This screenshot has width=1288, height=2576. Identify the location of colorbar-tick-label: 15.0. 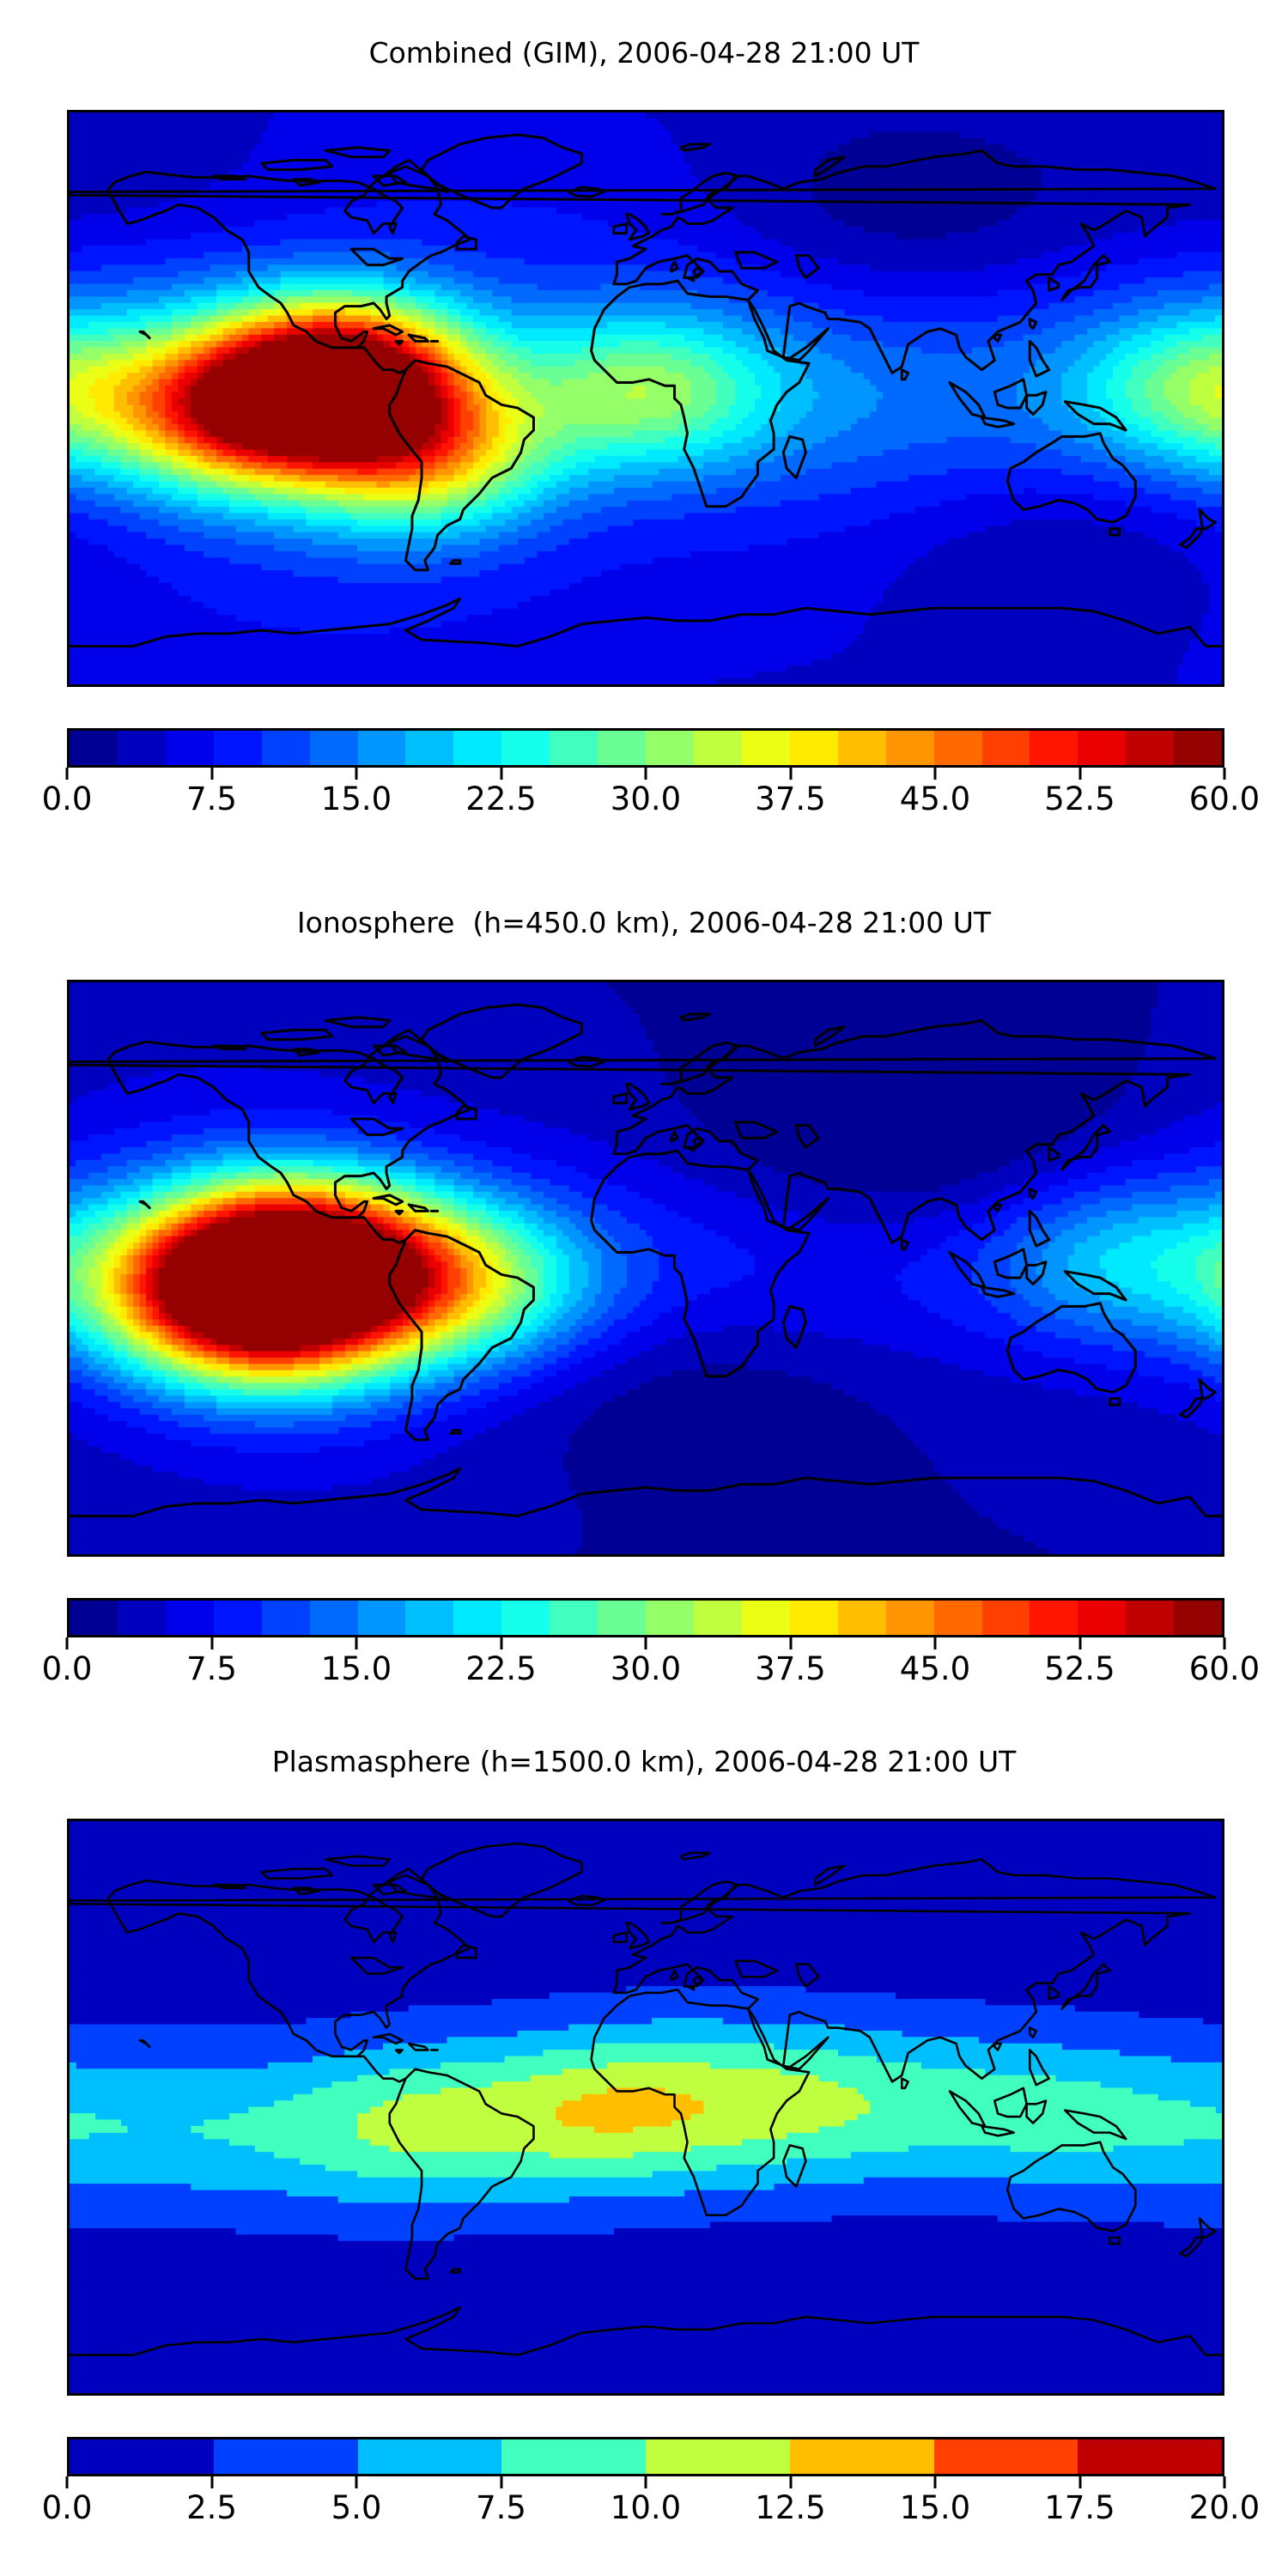
(356, 799).